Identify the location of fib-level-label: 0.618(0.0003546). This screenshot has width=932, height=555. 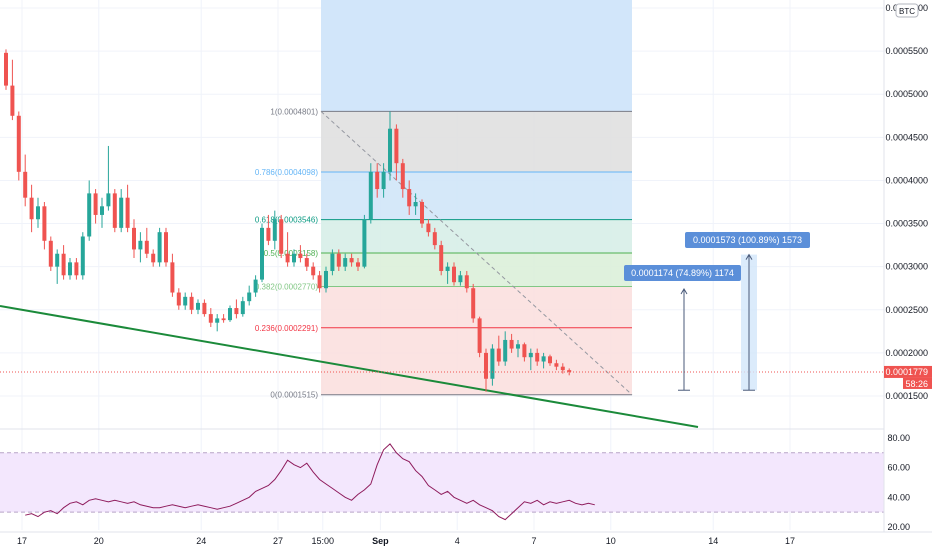
(287, 220).